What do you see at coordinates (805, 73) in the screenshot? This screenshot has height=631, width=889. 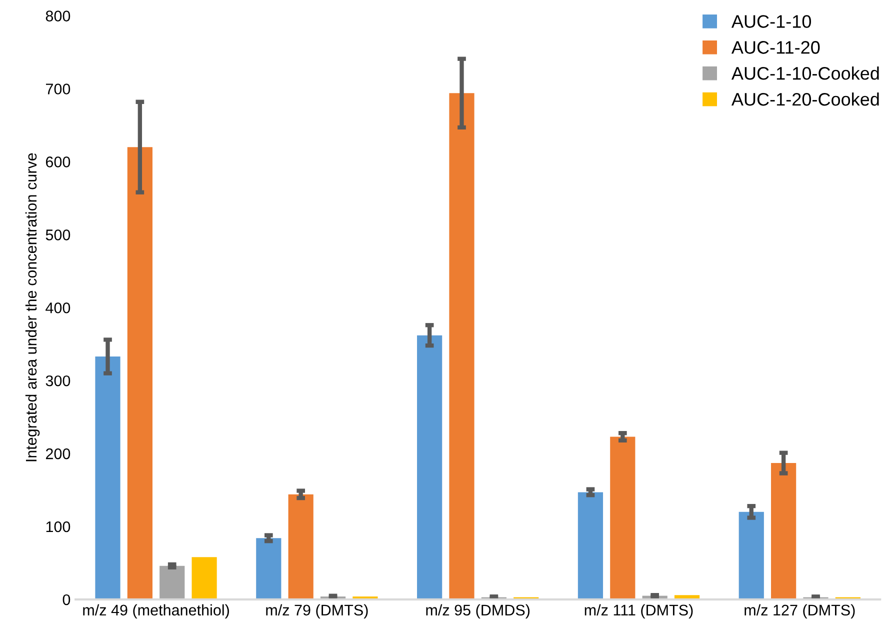 I see `legend-label: AUC-1-10-Cooked` at bounding box center [805, 73].